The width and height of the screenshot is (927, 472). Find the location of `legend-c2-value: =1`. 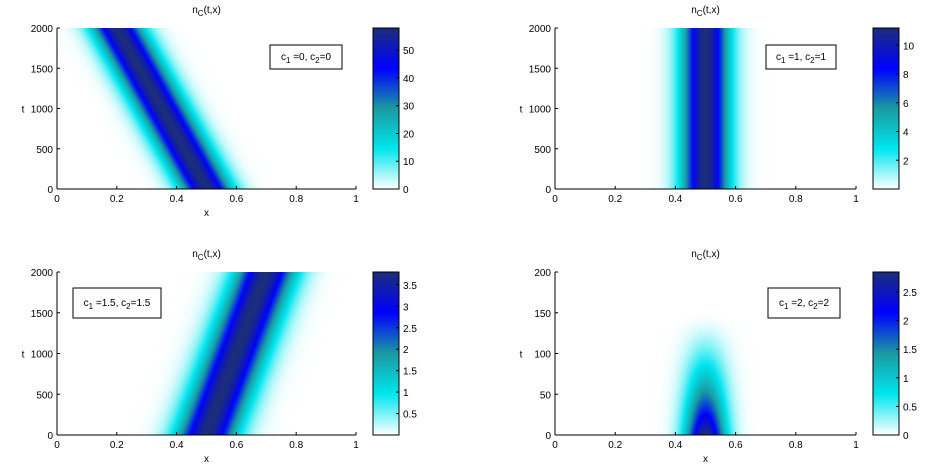

legend-c2-value: =1 is located at coordinates (821, 57).